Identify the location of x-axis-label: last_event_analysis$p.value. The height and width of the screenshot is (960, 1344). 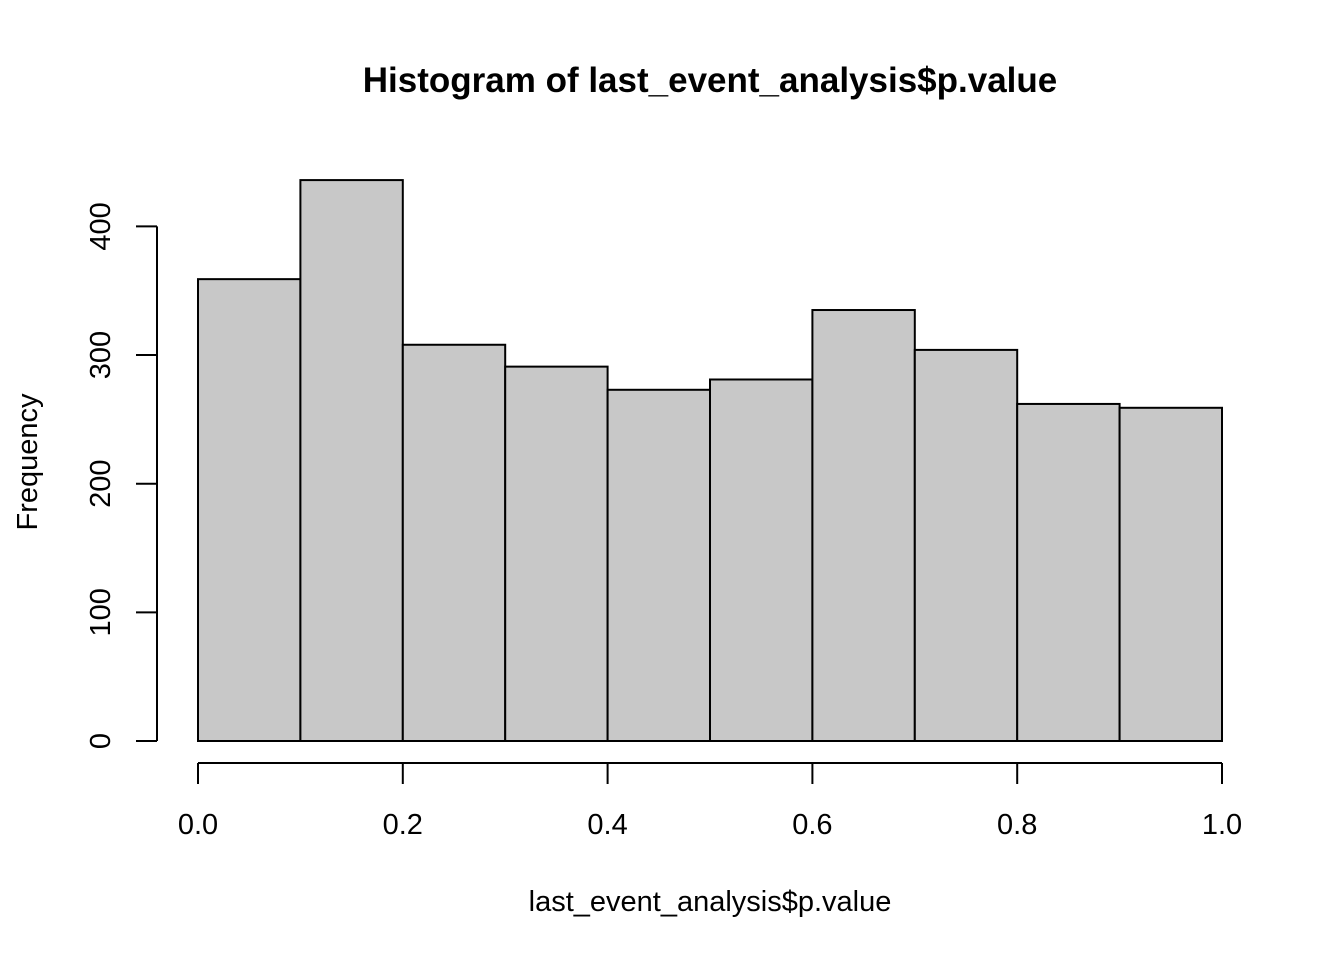
(710, 902).